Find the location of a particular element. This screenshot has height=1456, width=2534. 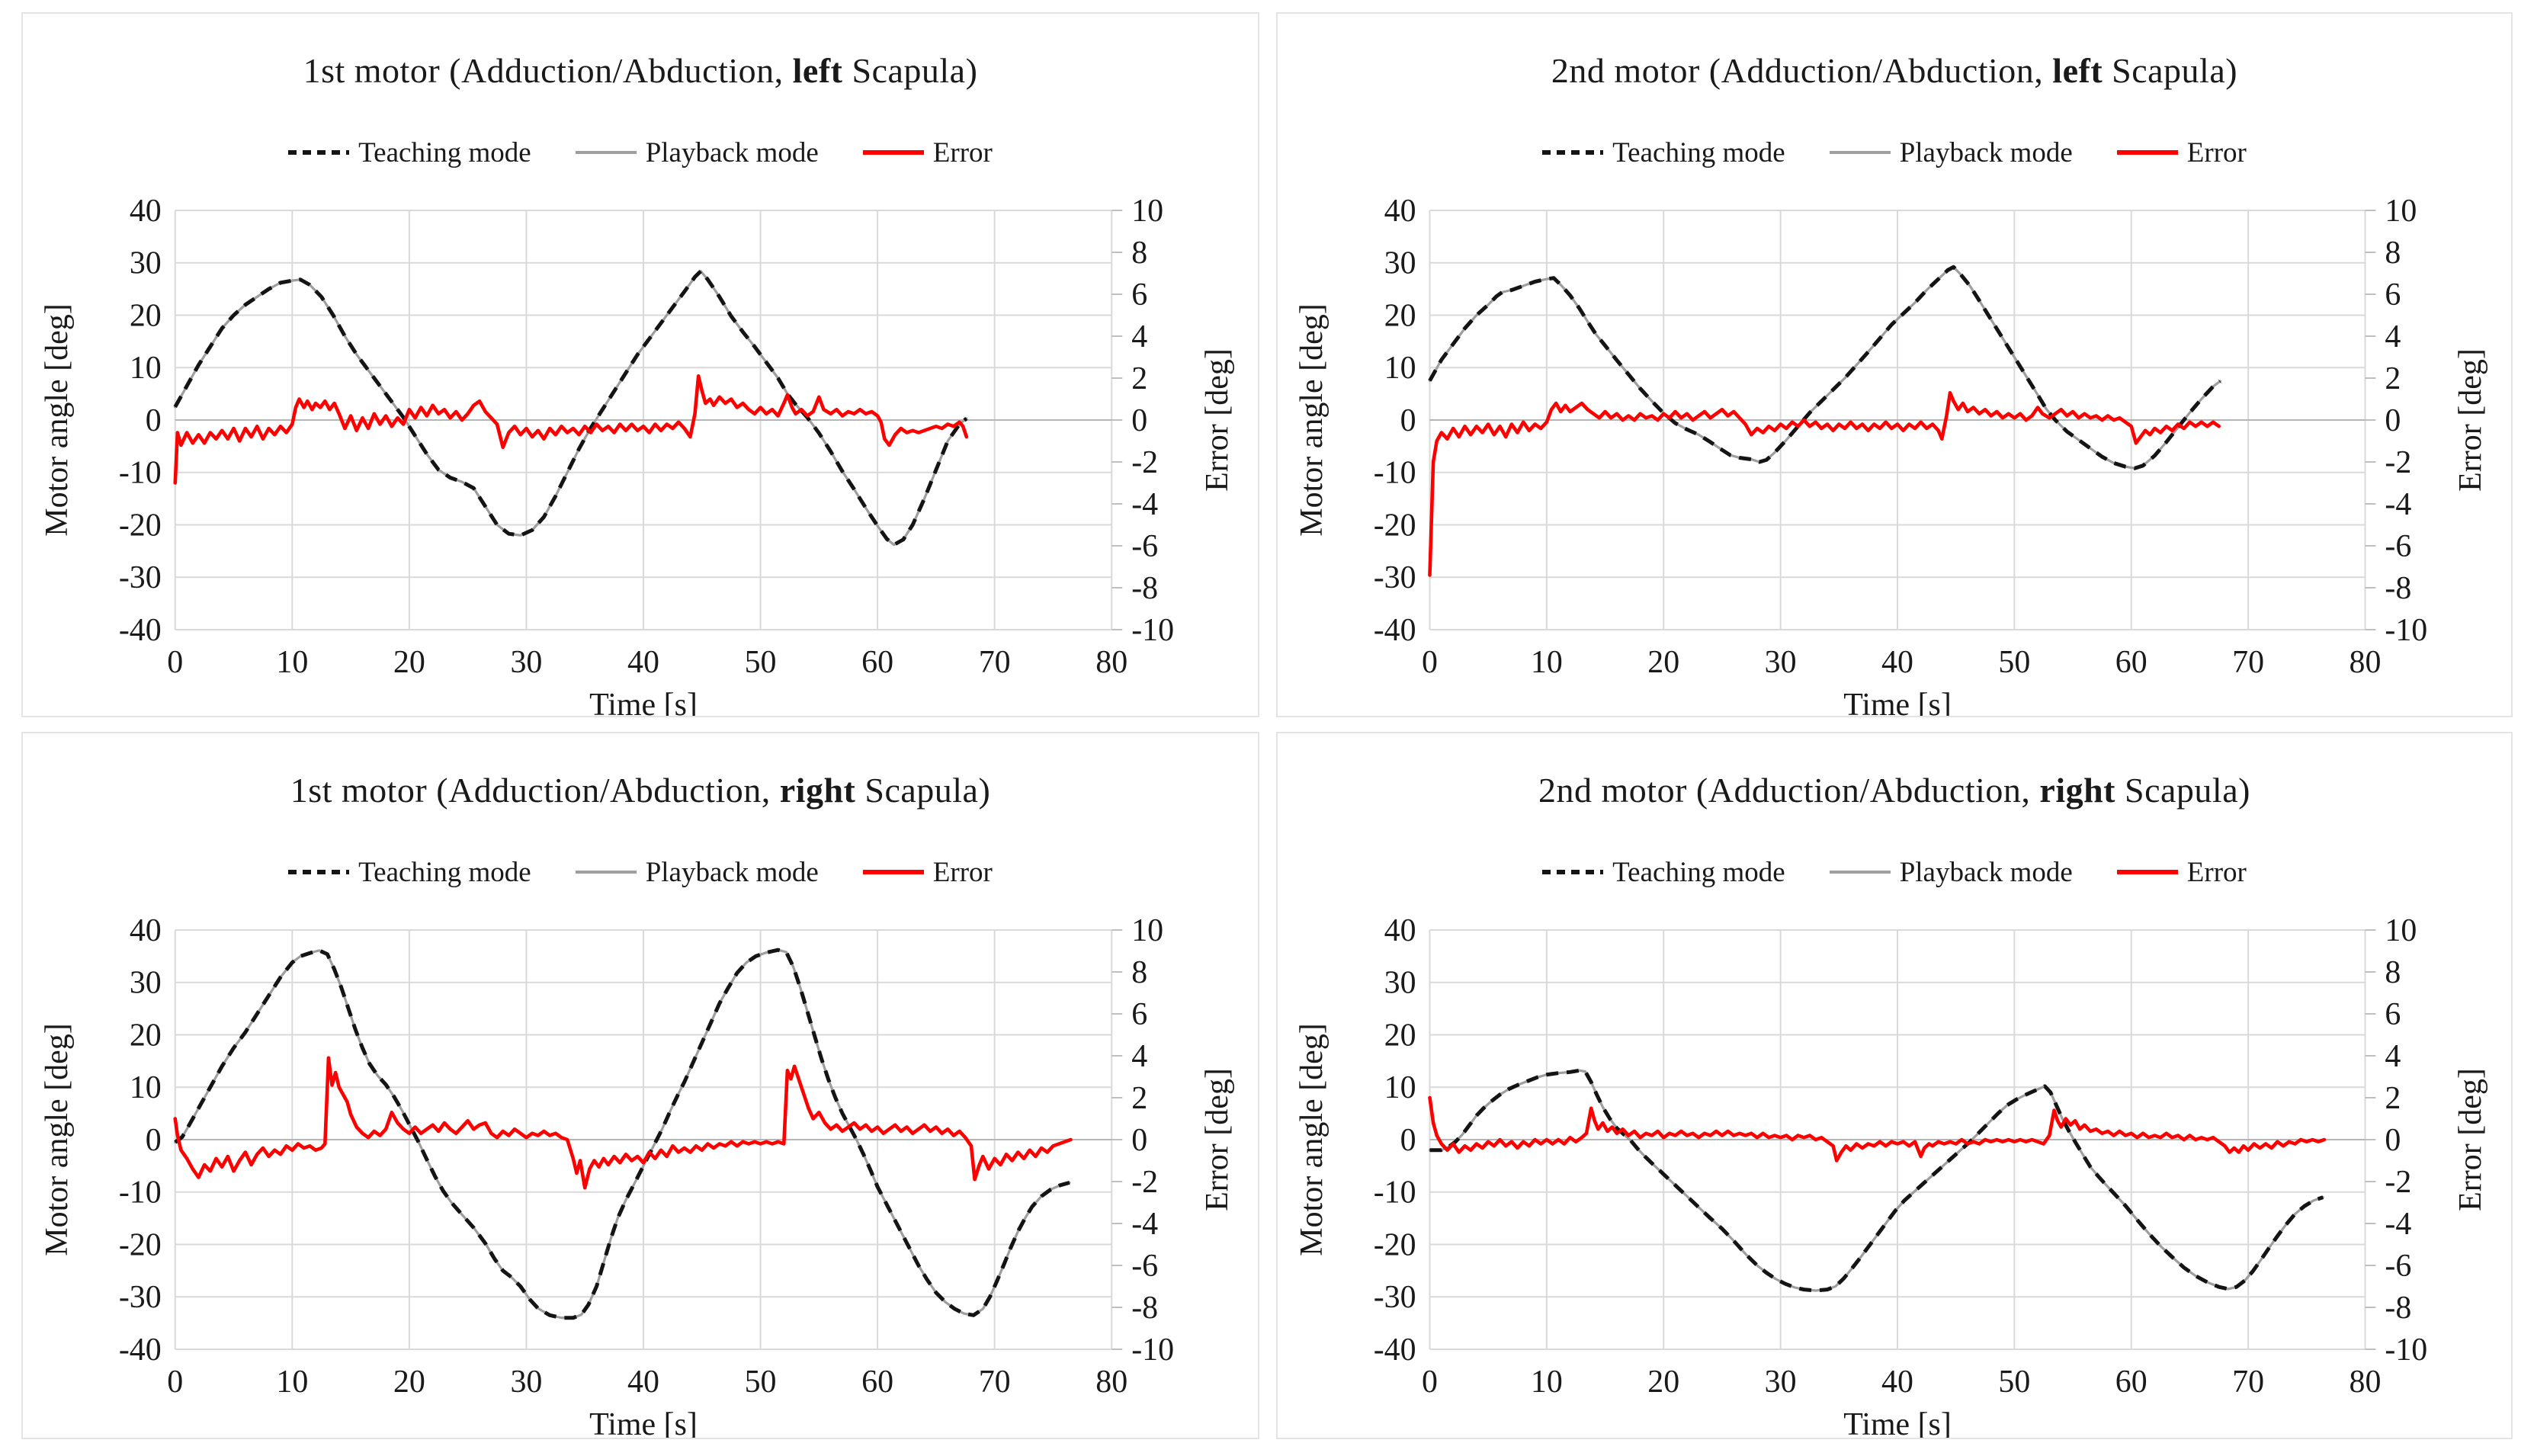

y-right-tick-label: 6 is located at coordinates (1139, 295).